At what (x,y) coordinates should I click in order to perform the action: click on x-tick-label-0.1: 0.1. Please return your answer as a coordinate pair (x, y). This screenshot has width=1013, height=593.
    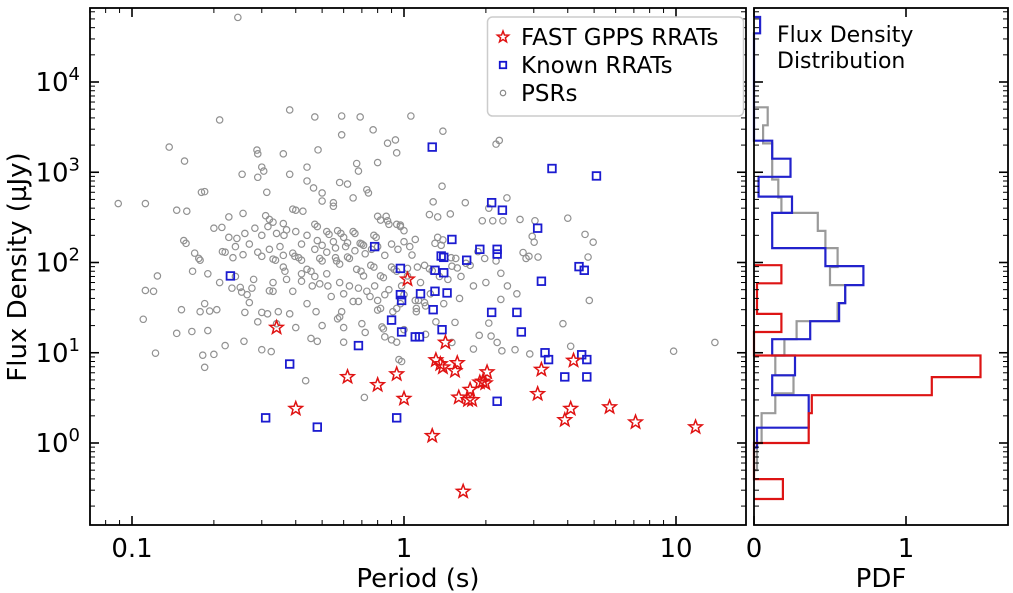
    Looking at the image, I should click on (131, 549).